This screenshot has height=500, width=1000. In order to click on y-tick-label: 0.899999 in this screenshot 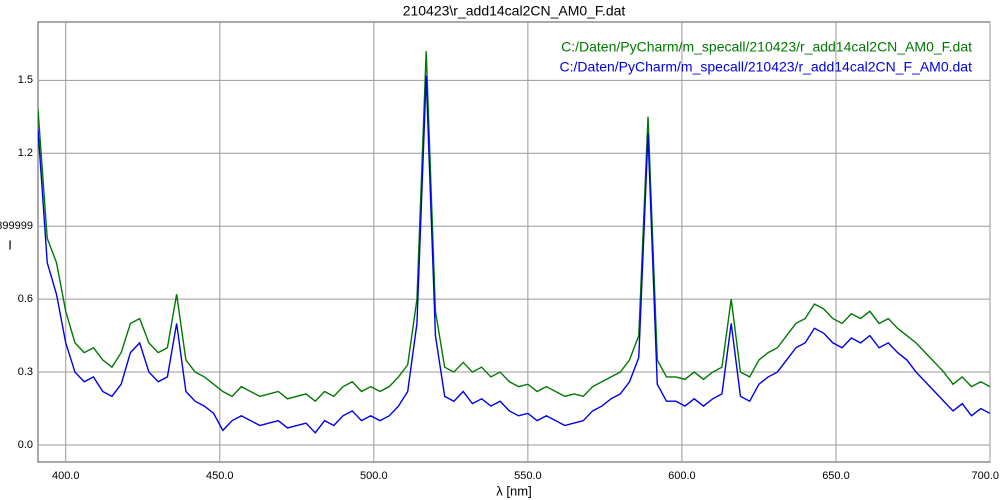, I will do `click(16, 226)`.